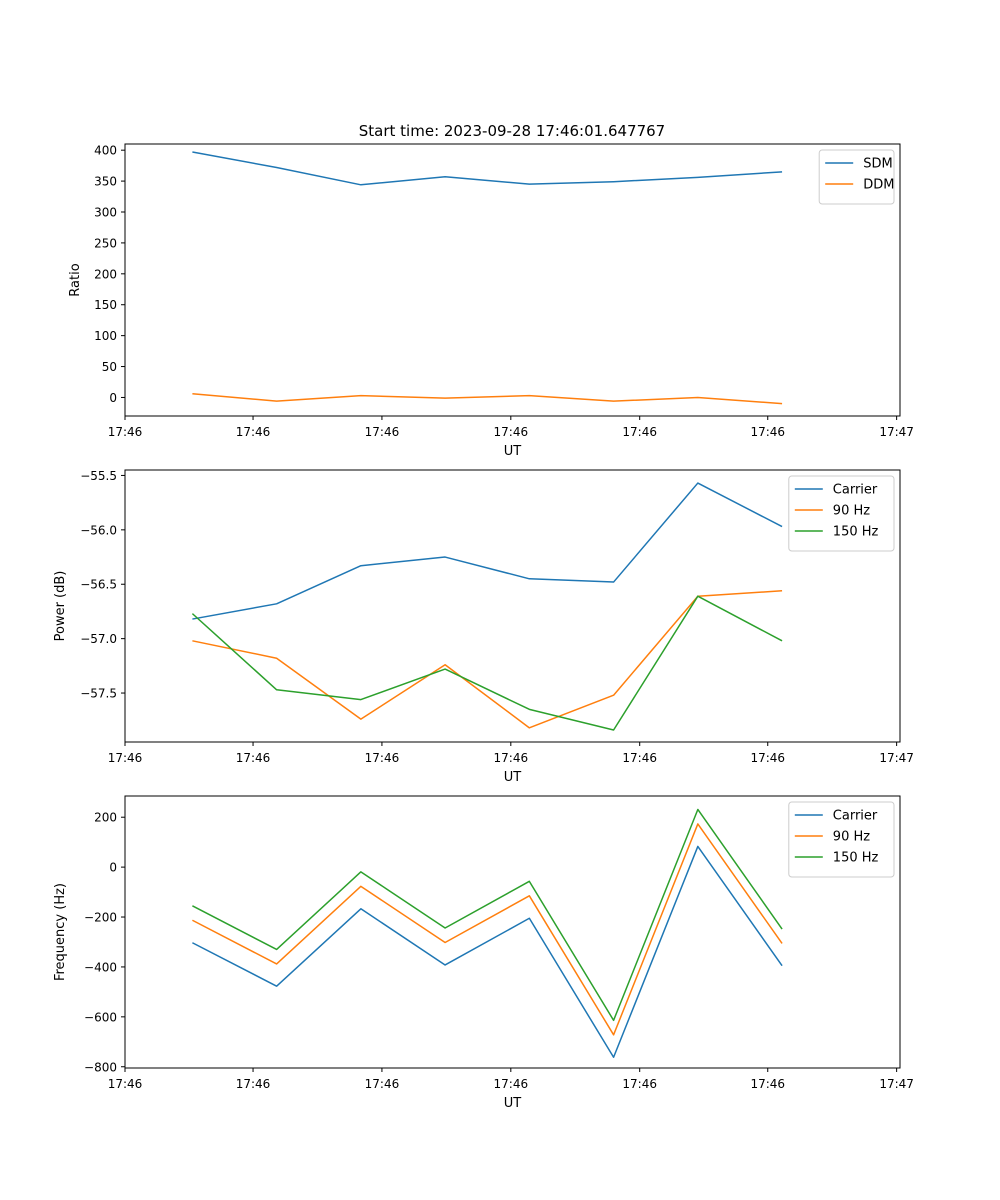  What do you see at coordinates (896, 432) in the screenshot?
I see `ratio-x-tick-label: 17:47` at bounding box center [896, 432].